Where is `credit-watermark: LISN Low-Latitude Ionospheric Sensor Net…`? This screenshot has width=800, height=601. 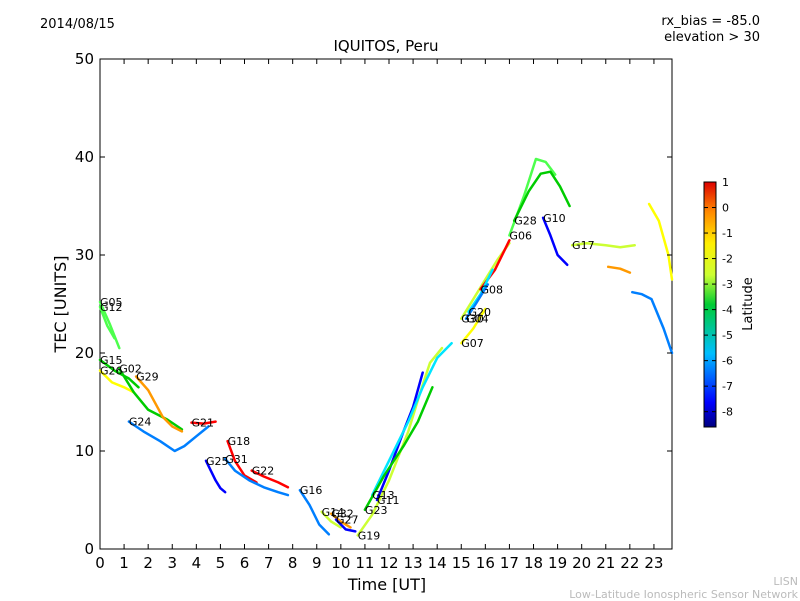 credit-watermark: LISN Low-Latitude Ionospheric Sensor Net… is located at coordinates (683, 588).